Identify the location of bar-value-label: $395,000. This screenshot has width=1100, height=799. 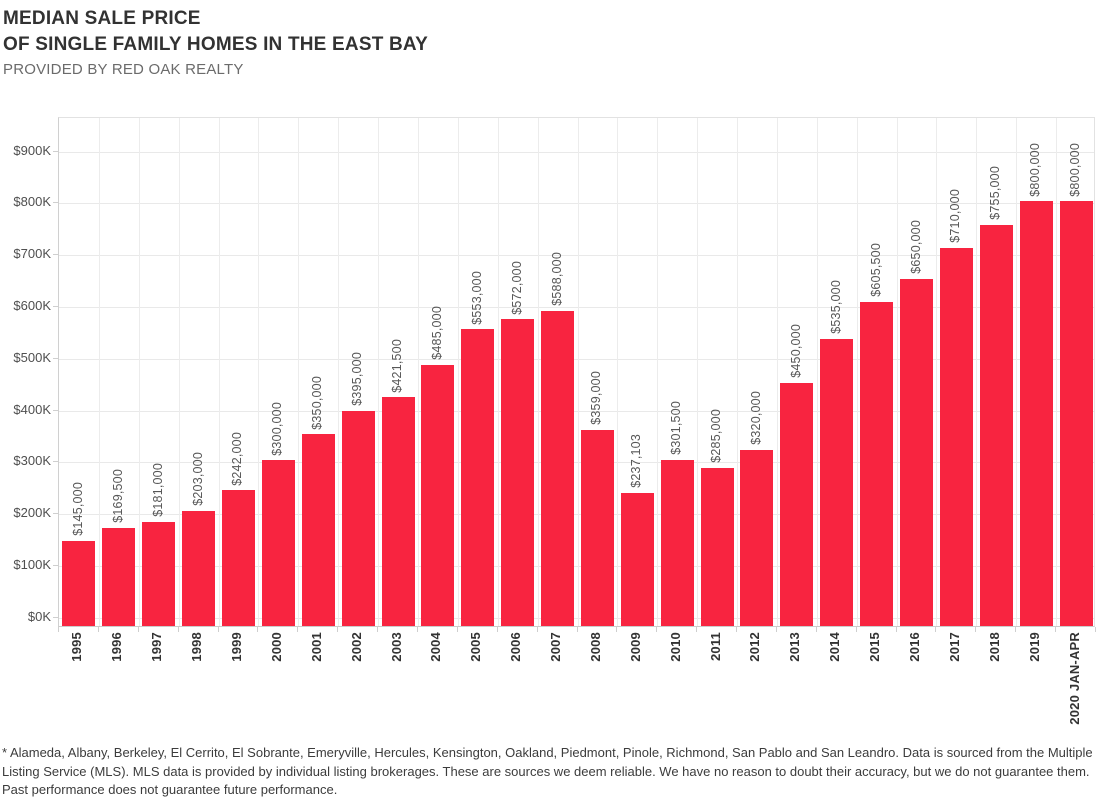
(357, 379).